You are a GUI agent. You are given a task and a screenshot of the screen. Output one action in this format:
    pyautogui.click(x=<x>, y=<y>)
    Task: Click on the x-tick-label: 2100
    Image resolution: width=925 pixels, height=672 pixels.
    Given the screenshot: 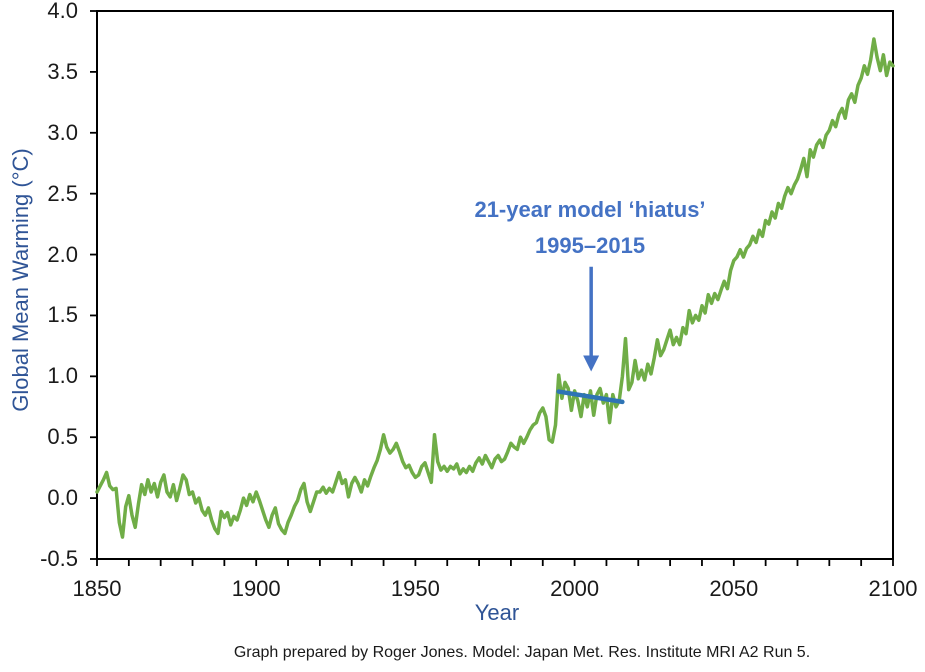 What is the action you would take?
    pyautogui.click(x=893, y=588)
    